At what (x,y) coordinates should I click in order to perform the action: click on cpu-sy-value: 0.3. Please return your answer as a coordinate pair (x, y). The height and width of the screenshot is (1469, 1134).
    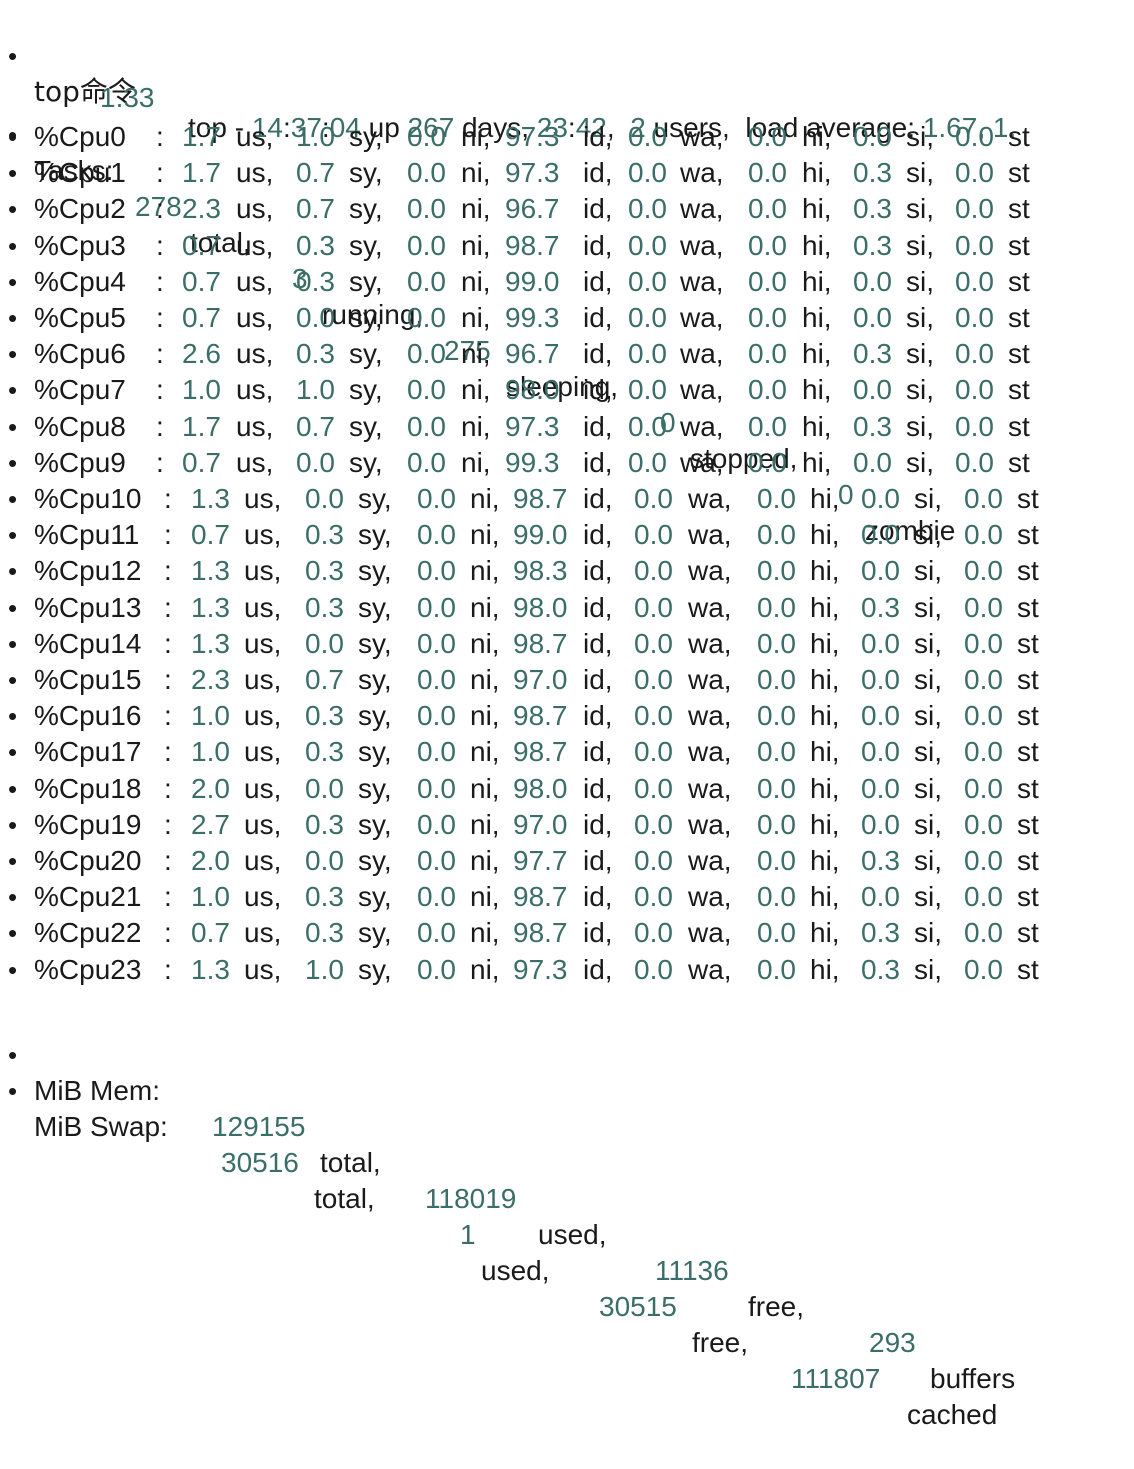
    Looking at the image, I should click on (315, 245).